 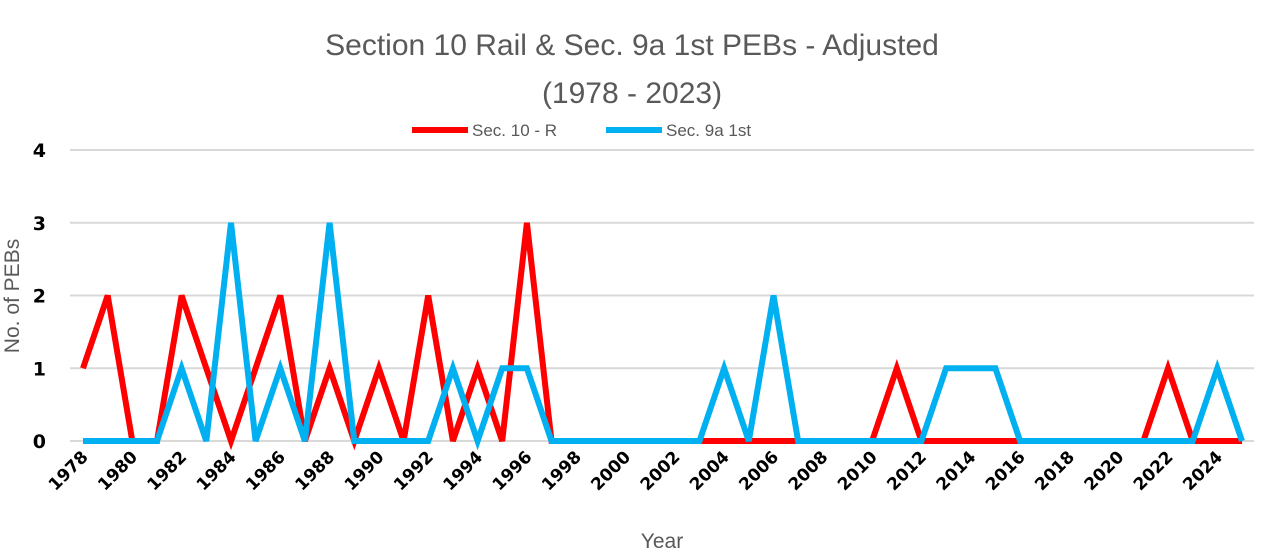 I want to click on x-tick-label: 2002, so click(x=661, y=471).